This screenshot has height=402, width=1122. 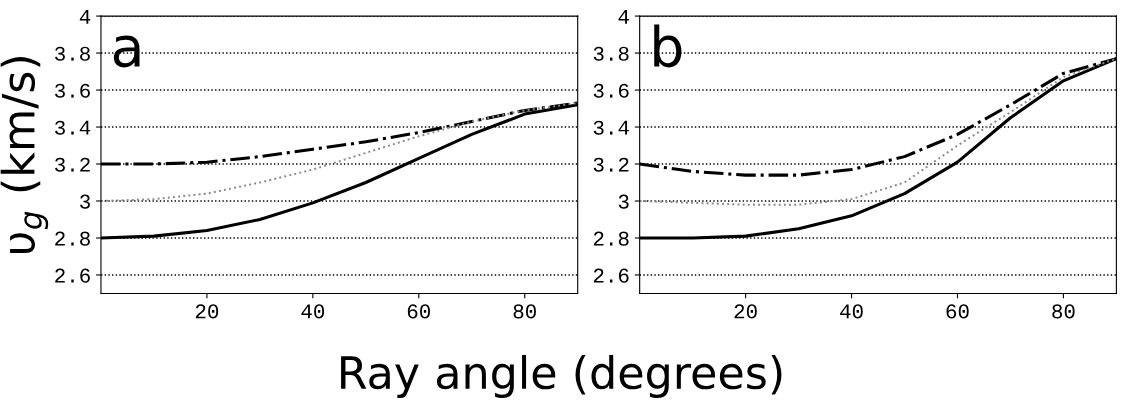 I want to click on x-axis-title: Ray angle (degrees), so click(x=561, y=376).